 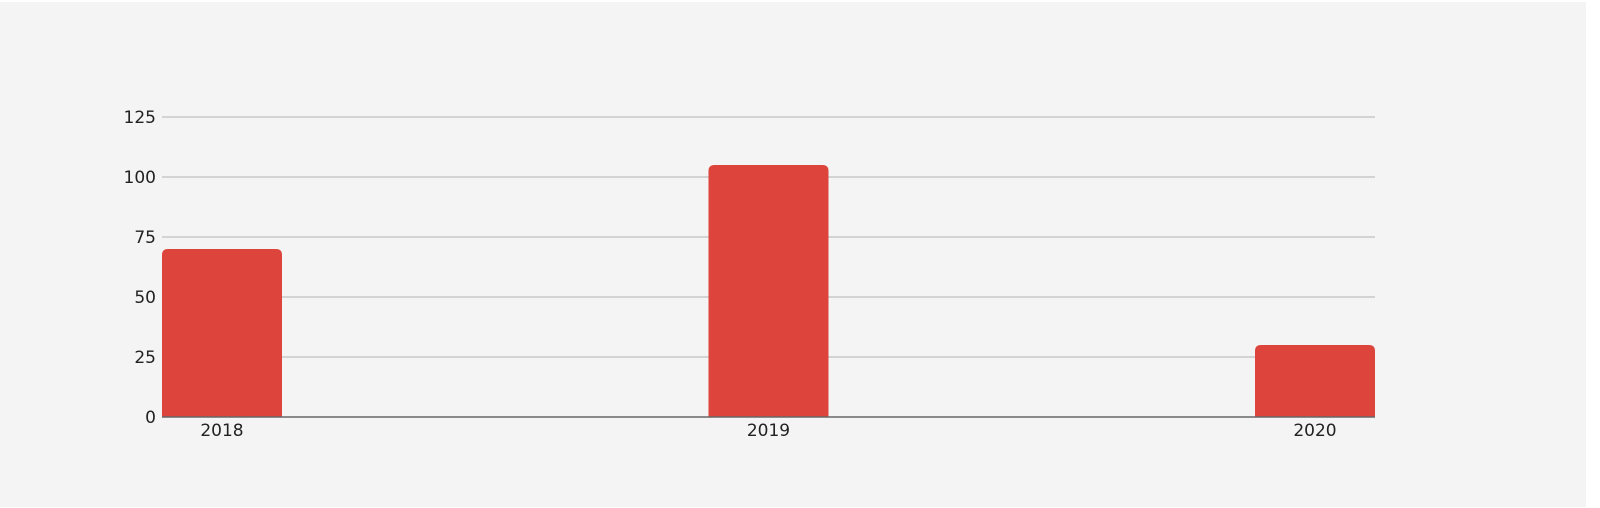 What do you see at coordinates (221, 431) in the screenshot?
I see `x-tick-label: 2018` at bounding box center [221, 431].